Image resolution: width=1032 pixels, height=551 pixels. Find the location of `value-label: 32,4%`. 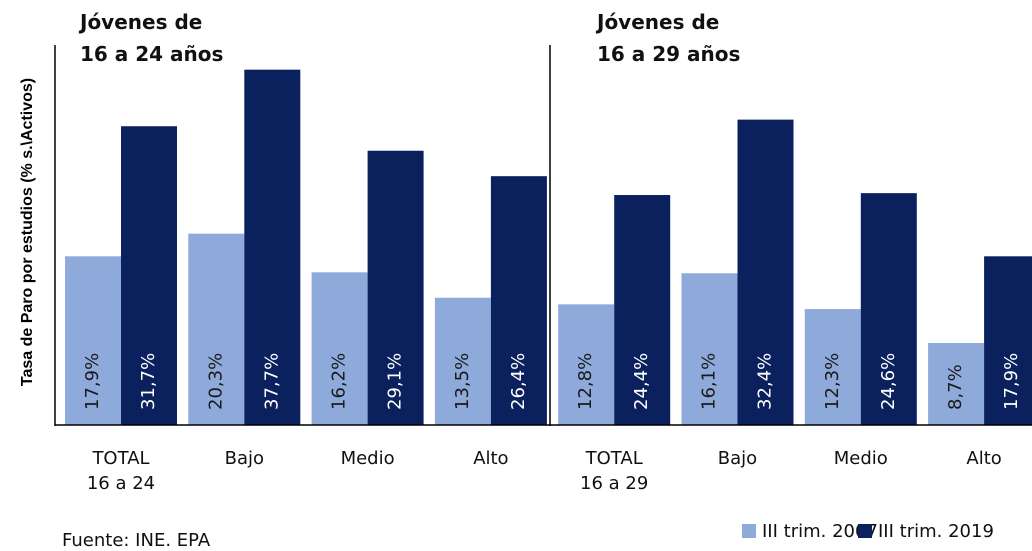

value-label: 32,4% is located at coordinates (765, 381).